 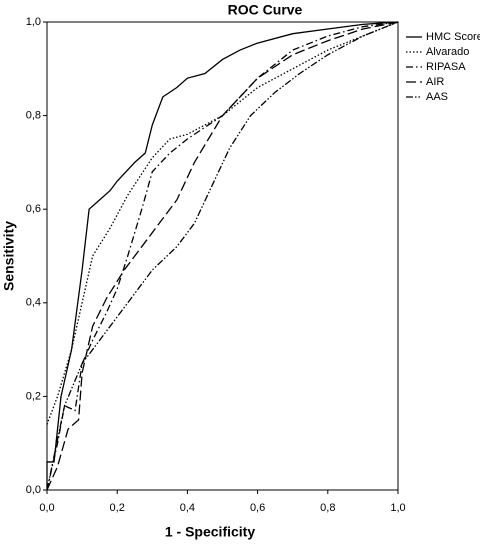 I want to click on y-tick-label: 0,8, so click(x=33, y=116).